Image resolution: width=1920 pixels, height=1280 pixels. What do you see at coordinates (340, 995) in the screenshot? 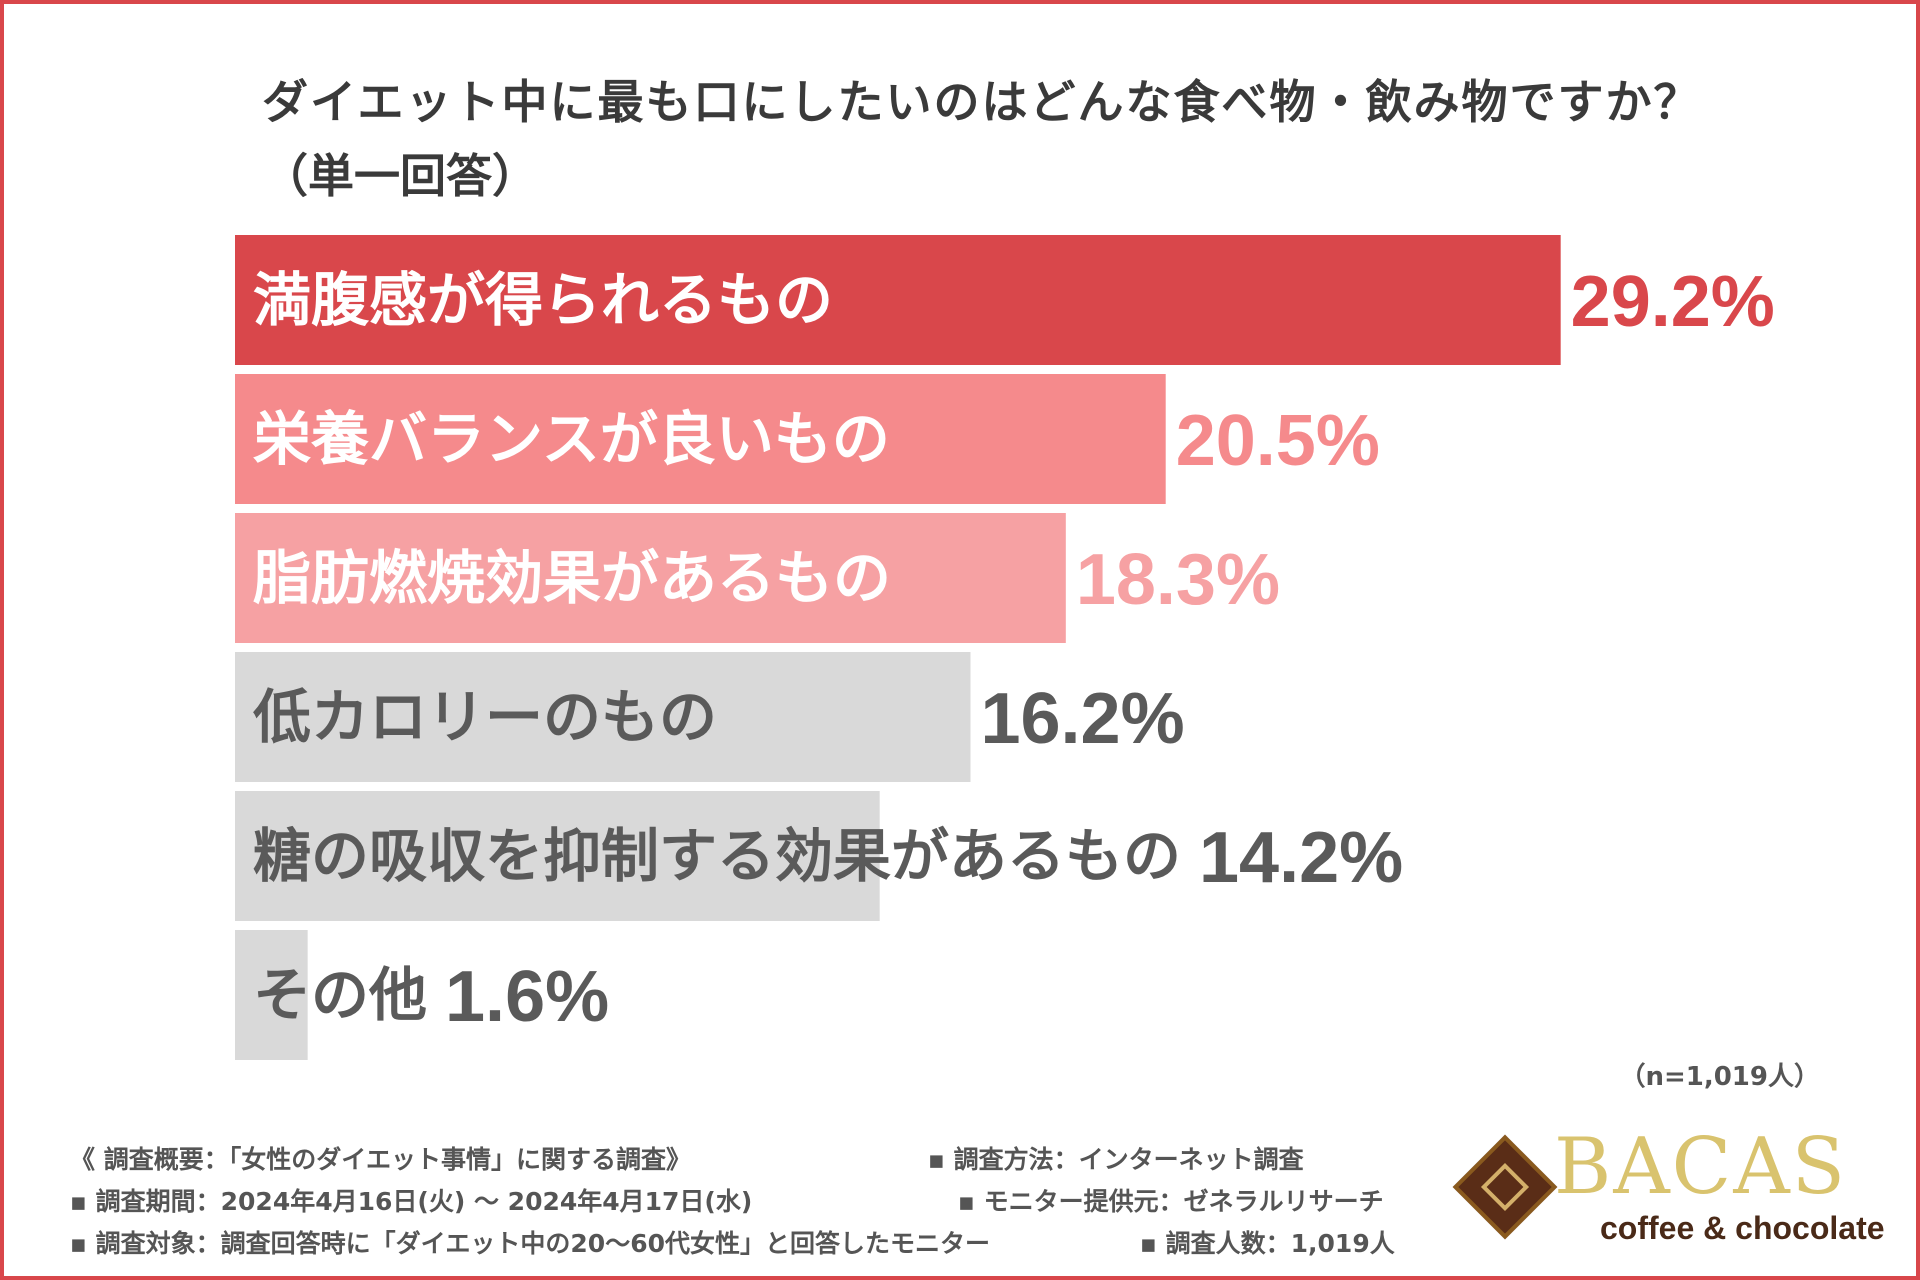
I see `bar-label-6: その他` at bounding box center [340, 995].